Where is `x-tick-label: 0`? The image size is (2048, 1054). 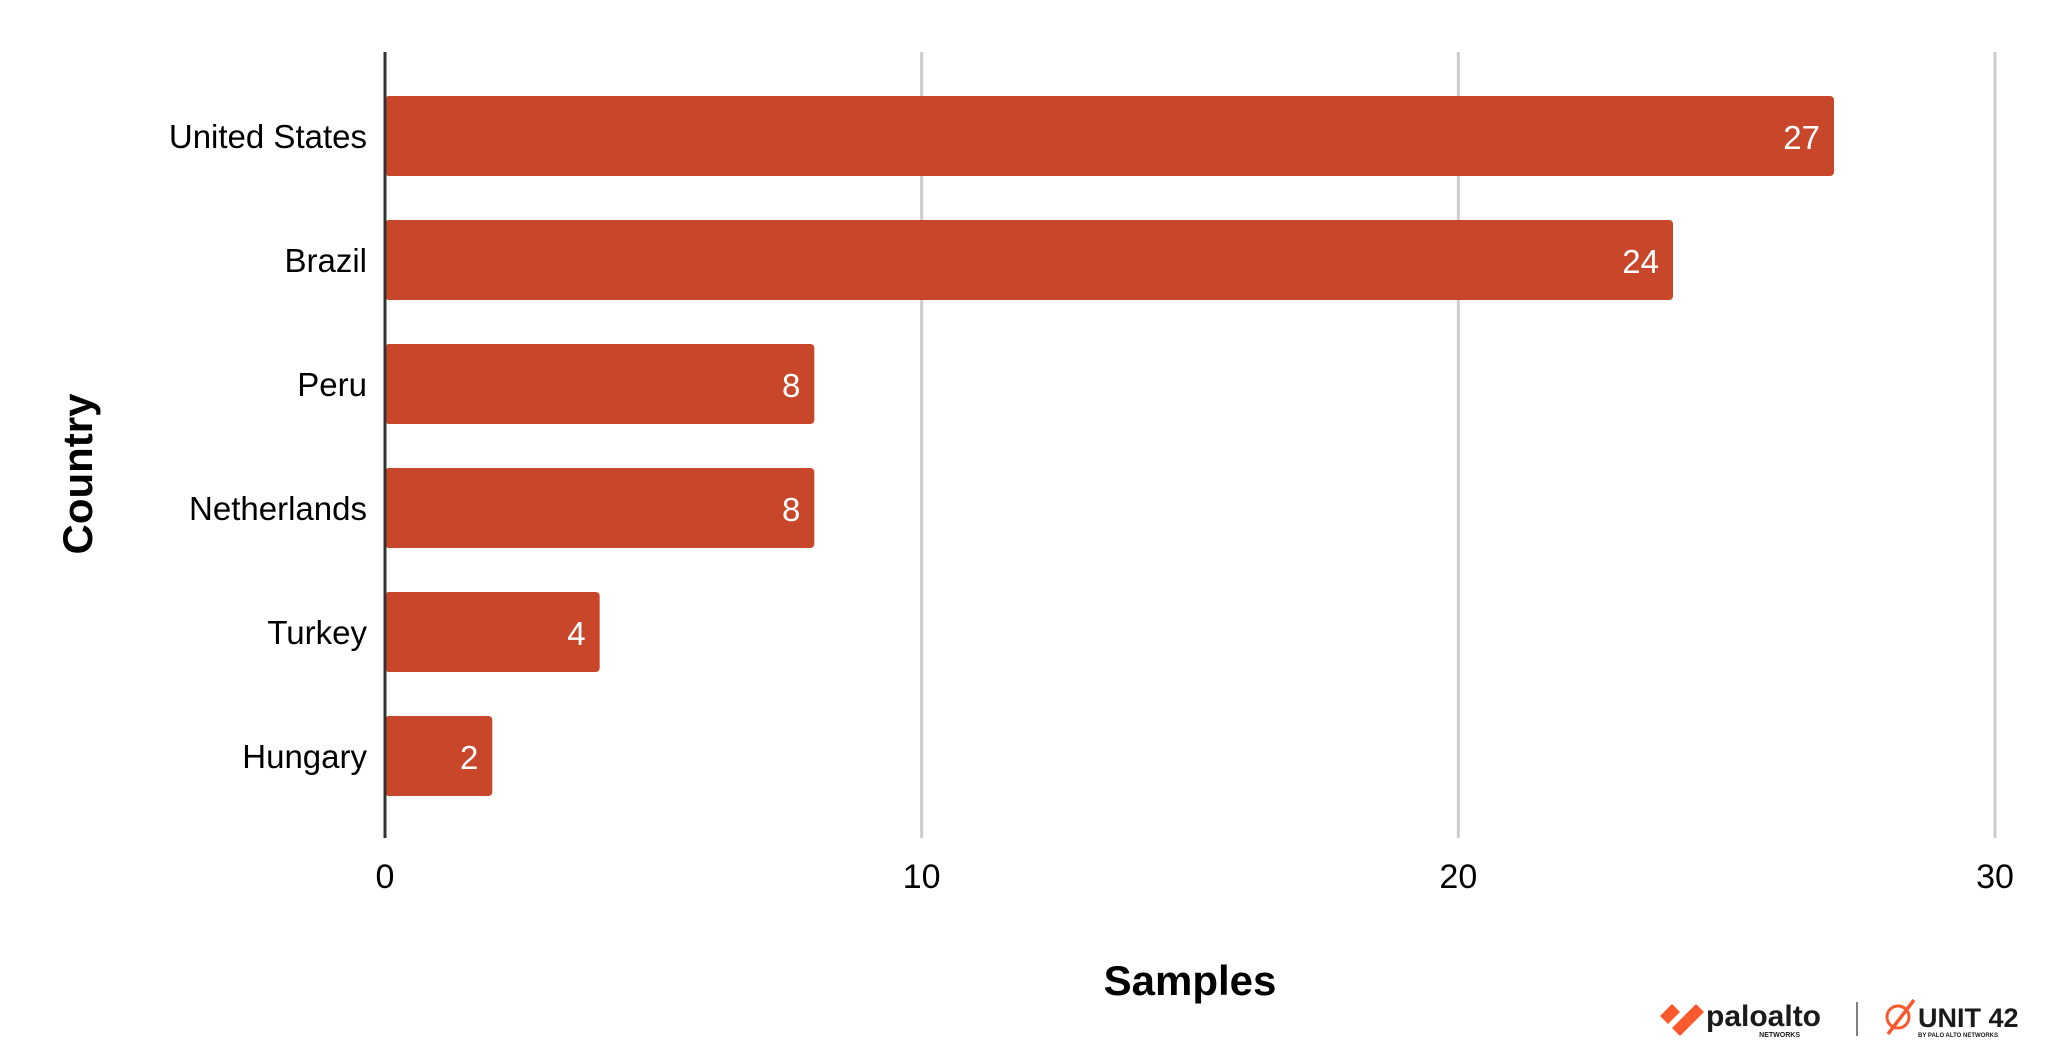
x-tick-label: 0 is located at coordinates (385, 877).